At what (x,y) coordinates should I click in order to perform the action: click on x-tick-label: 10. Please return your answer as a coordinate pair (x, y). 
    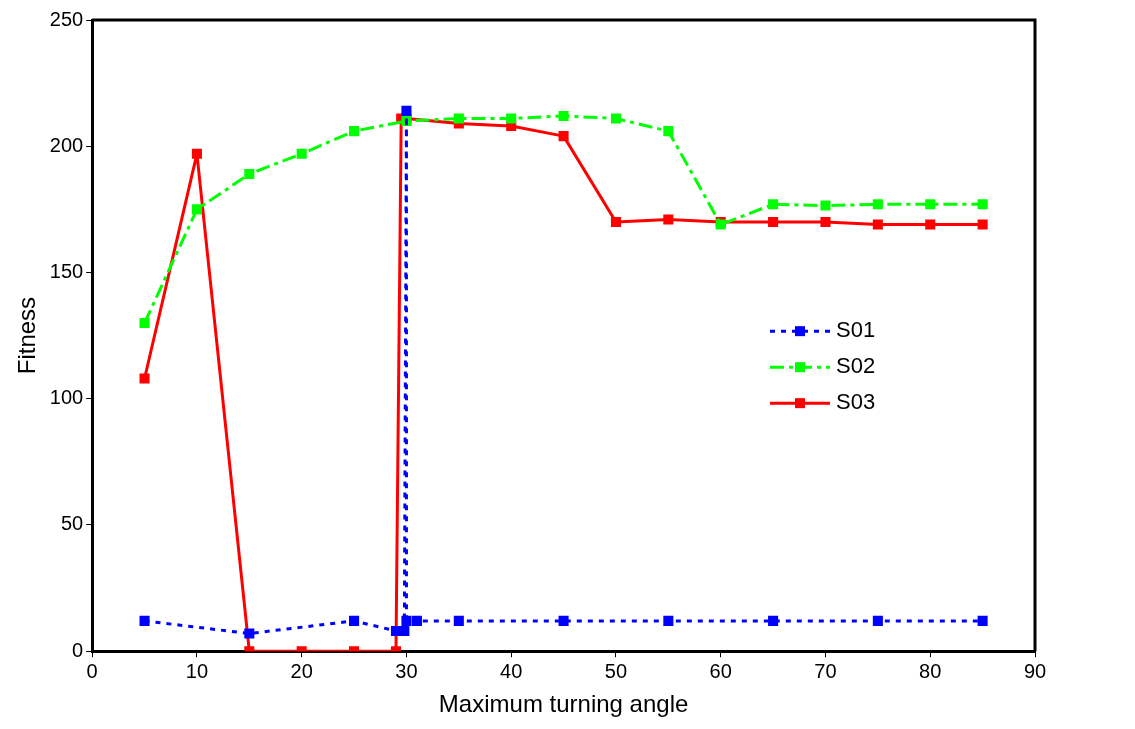
    Looking at the image, I should click on (197, 670).